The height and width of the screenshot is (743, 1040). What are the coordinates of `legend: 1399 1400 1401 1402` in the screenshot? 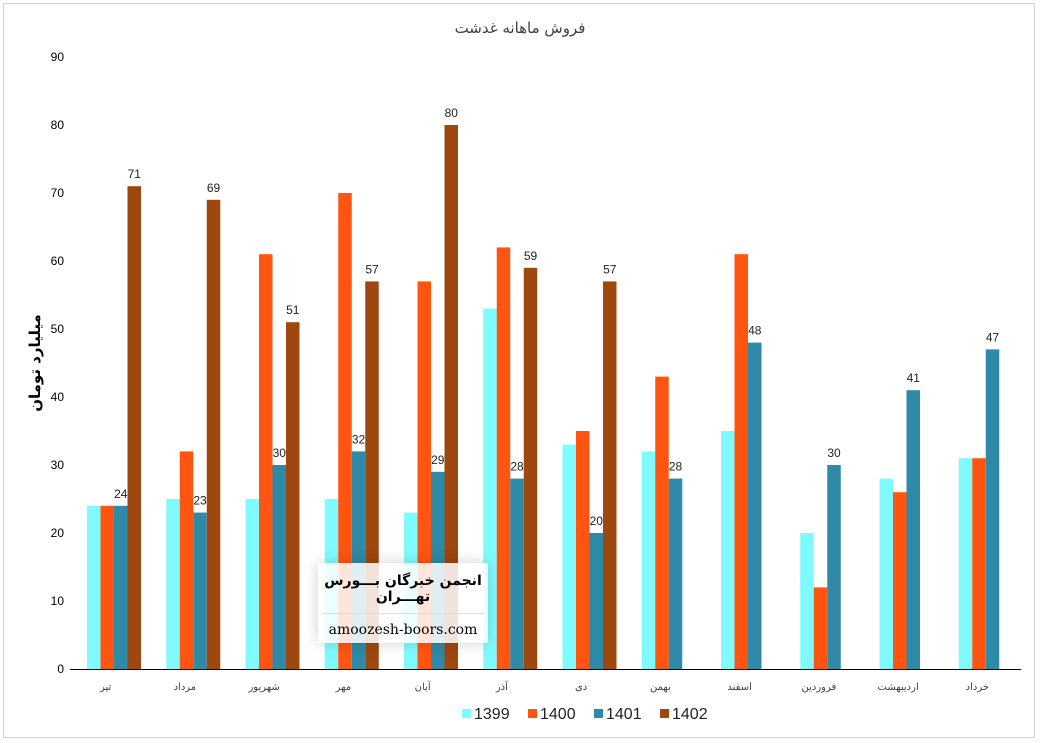 It's located at (585, 714).